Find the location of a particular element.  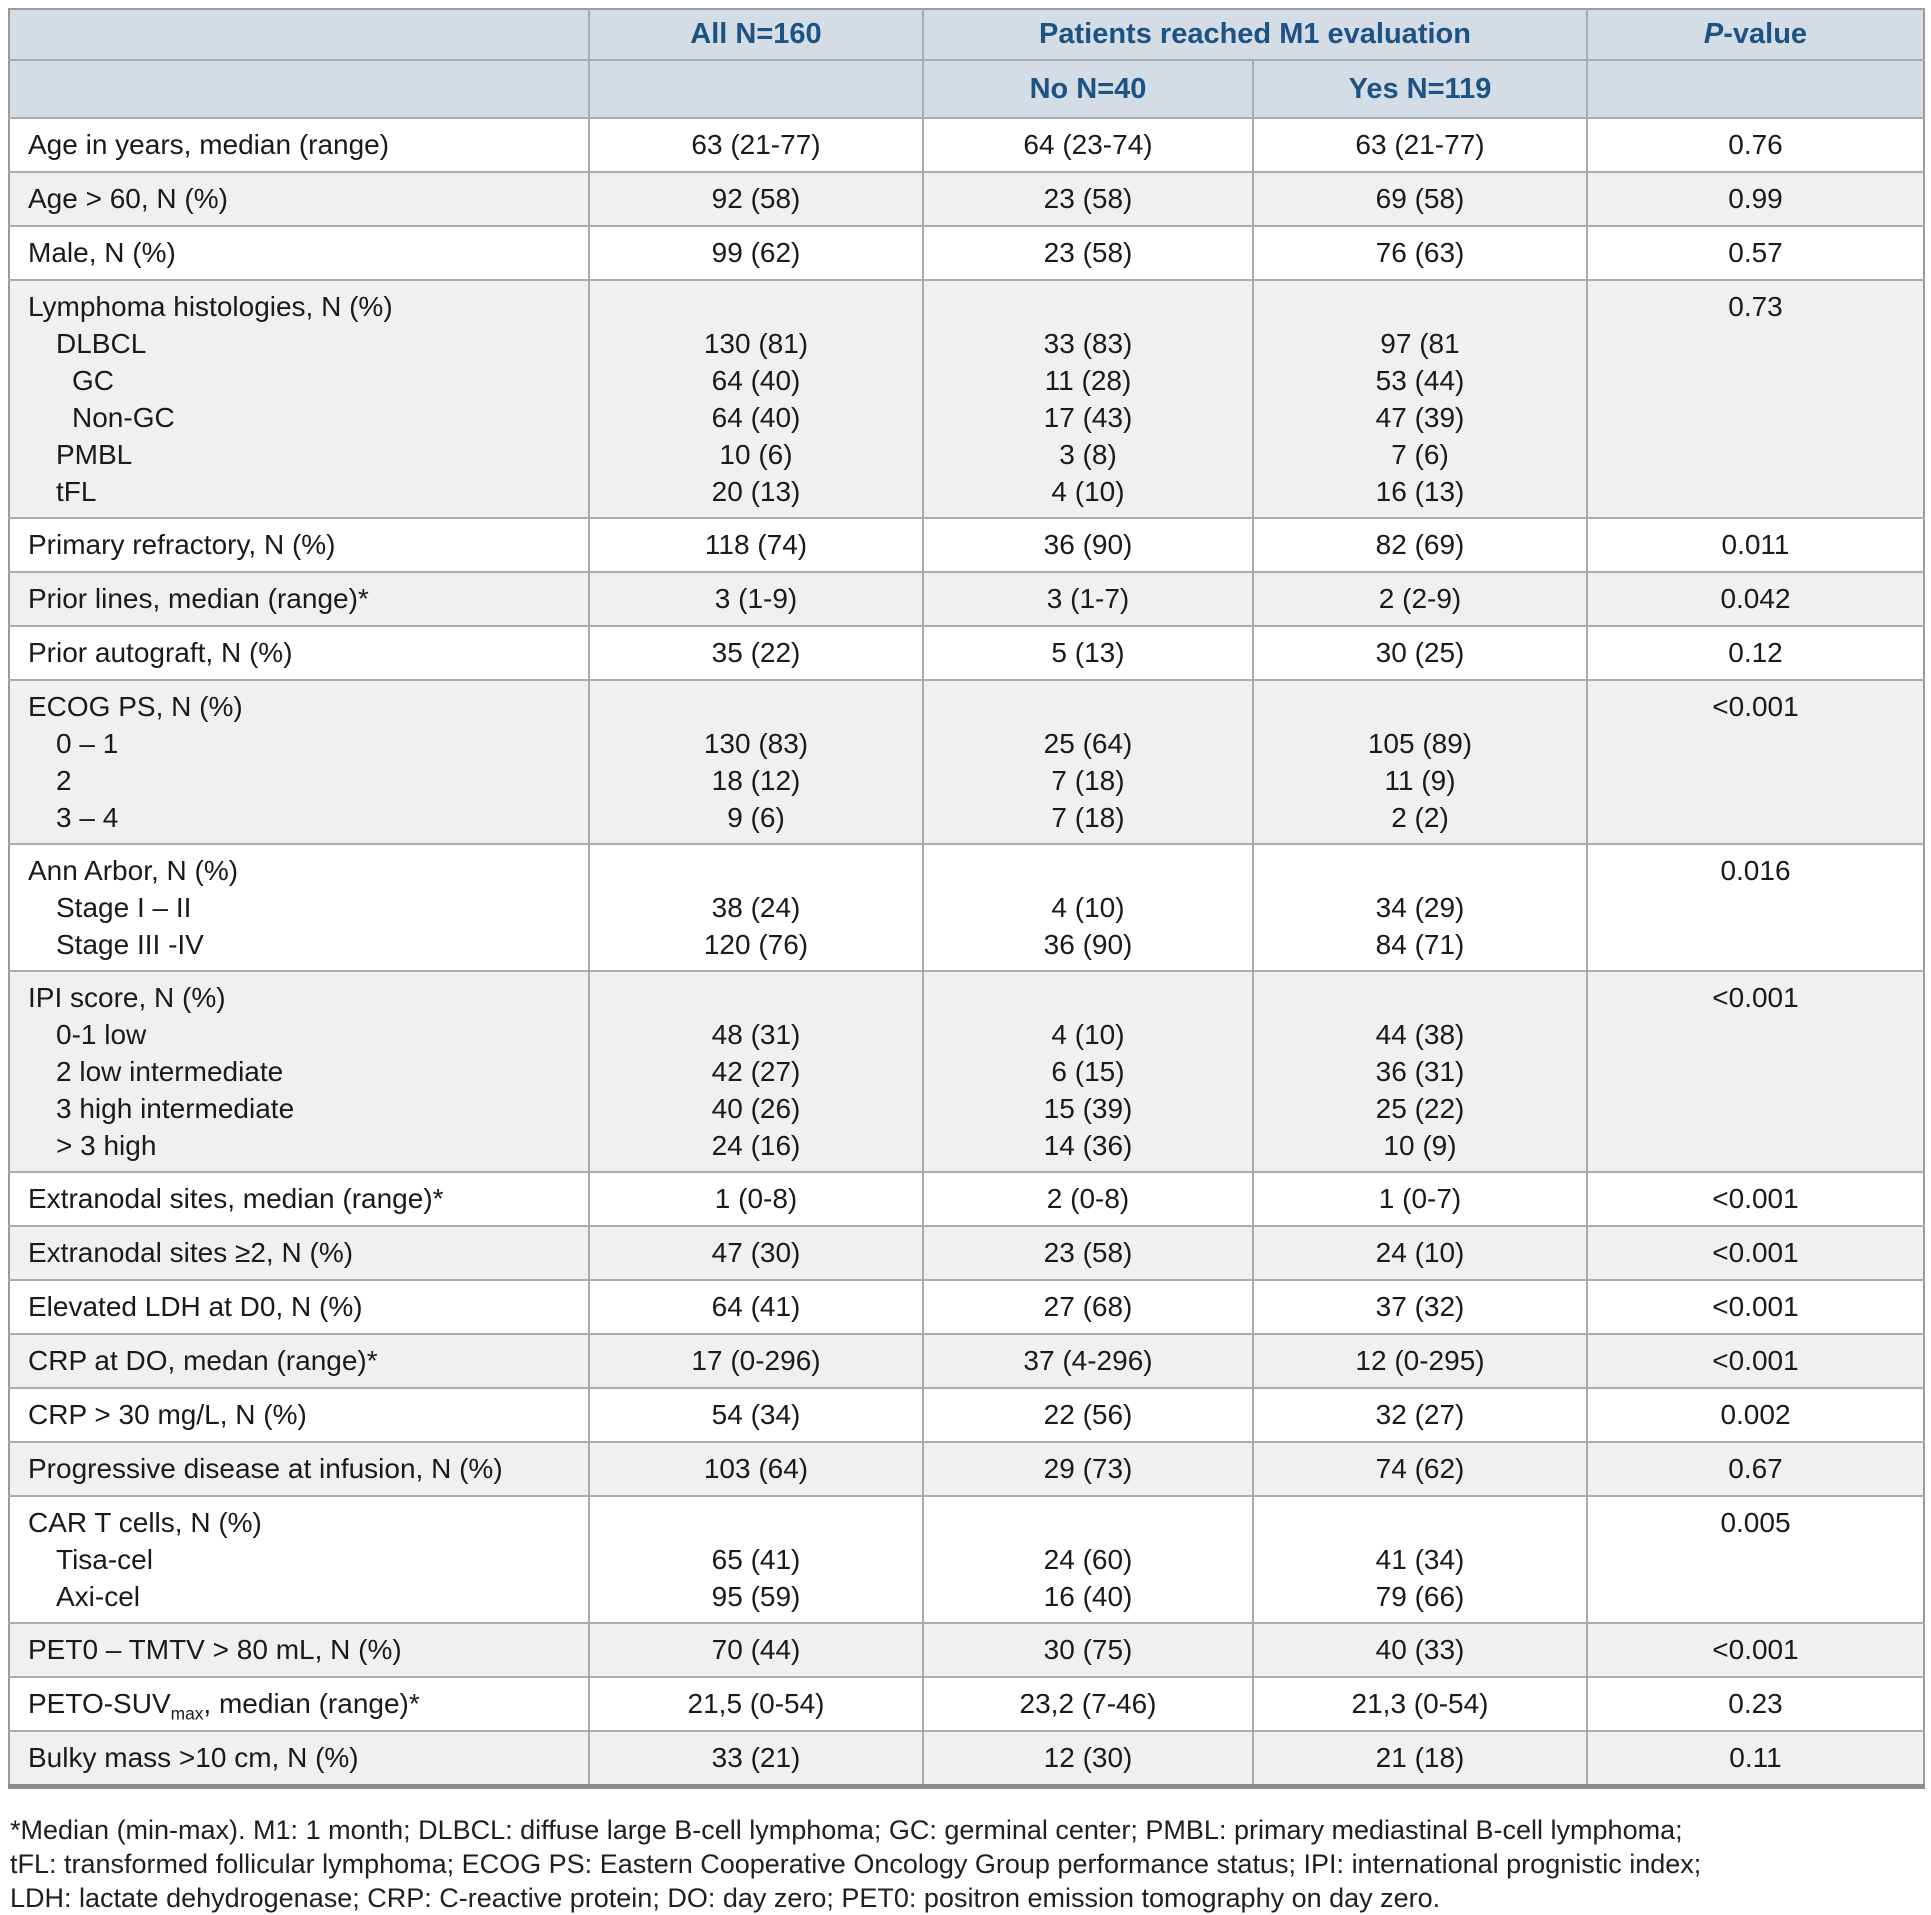

value-cell-yes: 16 (13) is located at coordinates (1419, 495).